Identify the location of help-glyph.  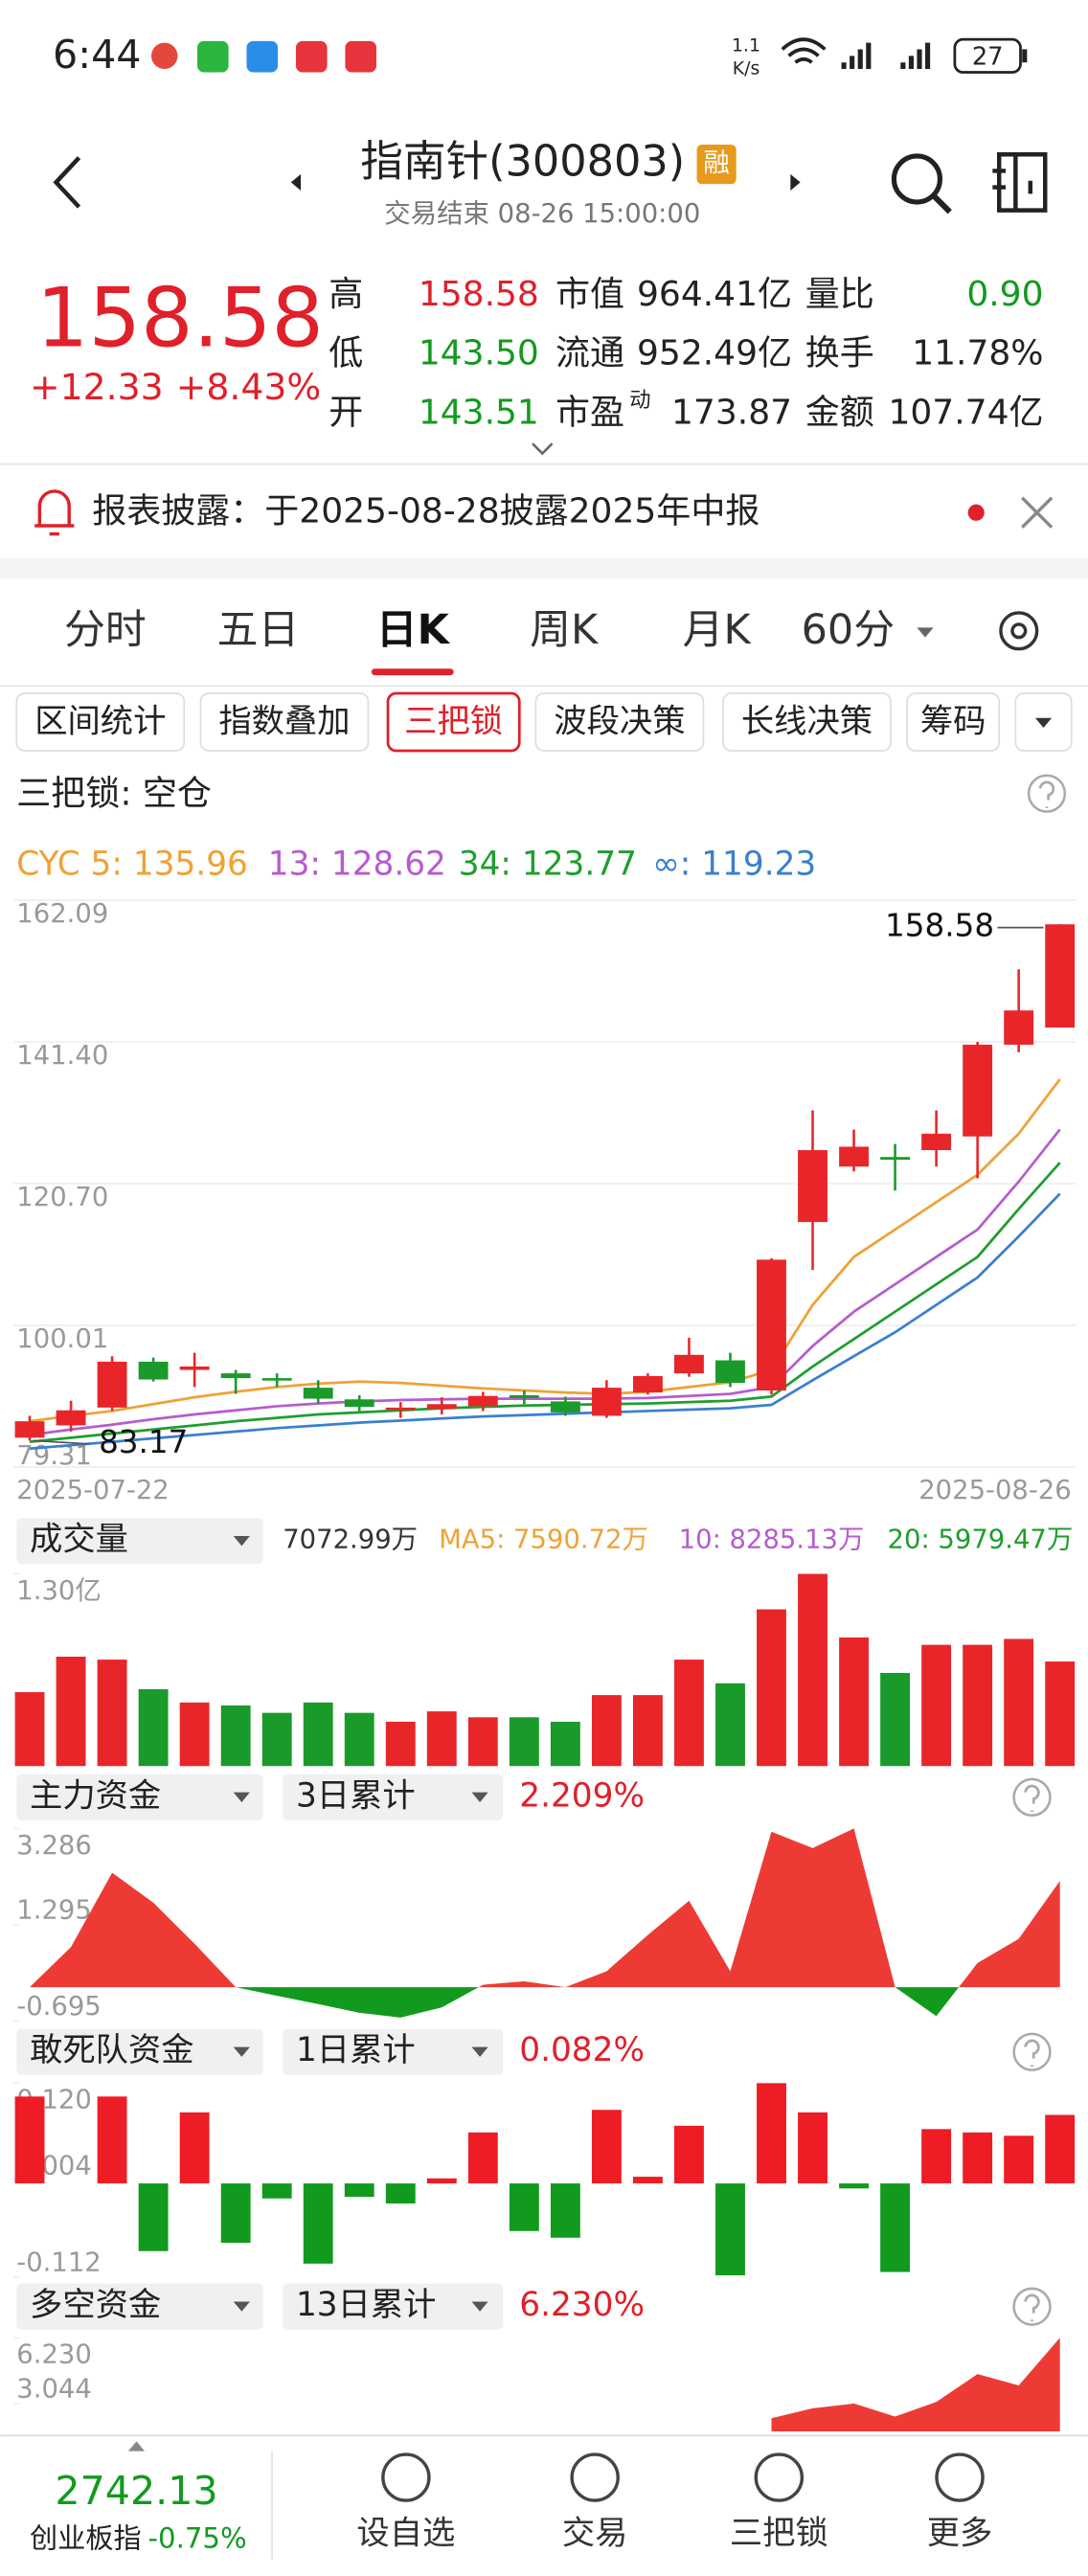
(1032, 1798).